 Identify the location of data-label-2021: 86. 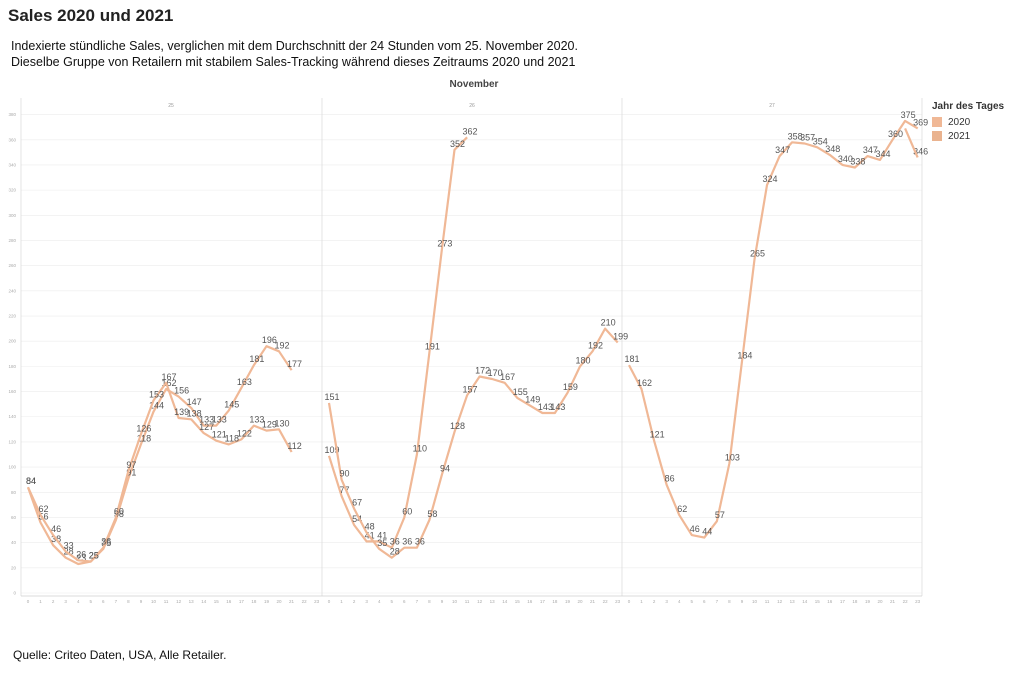
(670, 479).